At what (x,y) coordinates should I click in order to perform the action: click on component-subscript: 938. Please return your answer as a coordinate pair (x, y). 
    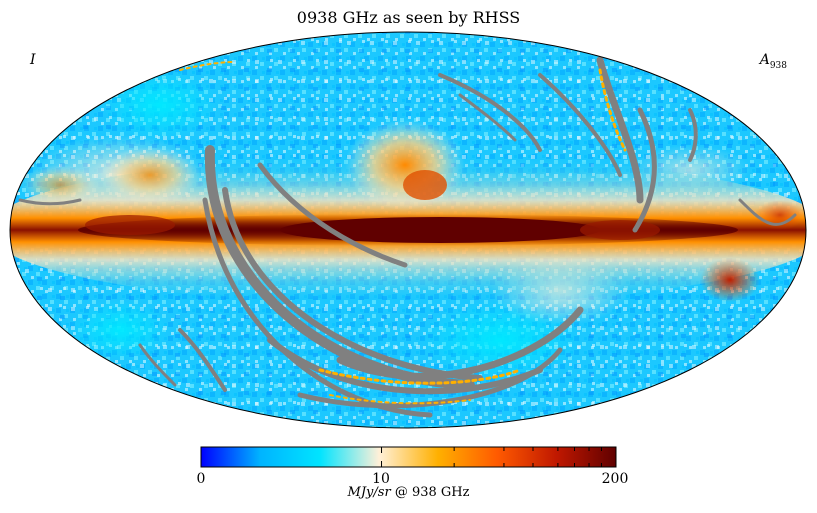
    Looking at the image, I should click on (778, 65).